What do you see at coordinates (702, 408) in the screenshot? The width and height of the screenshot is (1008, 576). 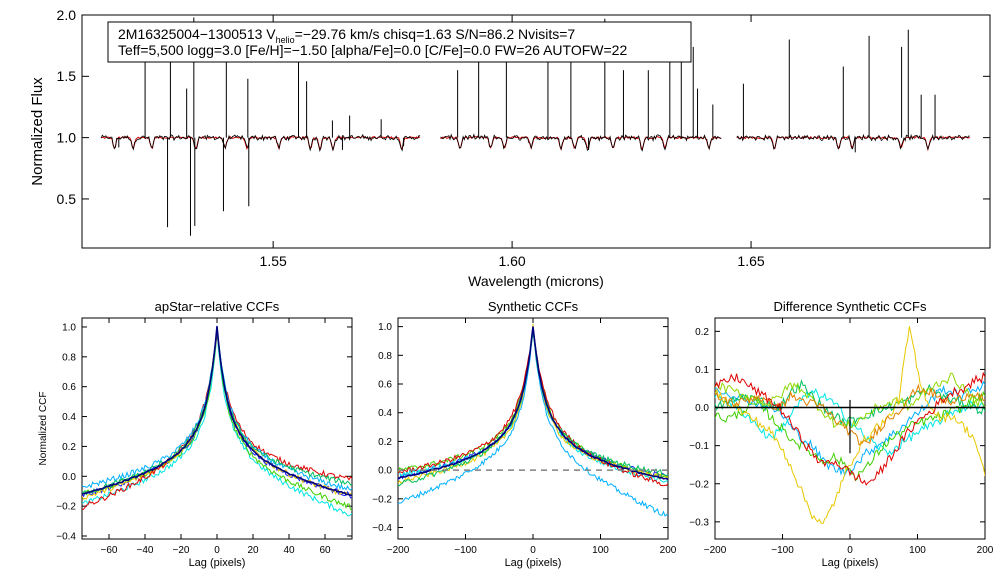 I see `difference-ccf-ytick-label: 0.0` at bounding box center [702, 408].